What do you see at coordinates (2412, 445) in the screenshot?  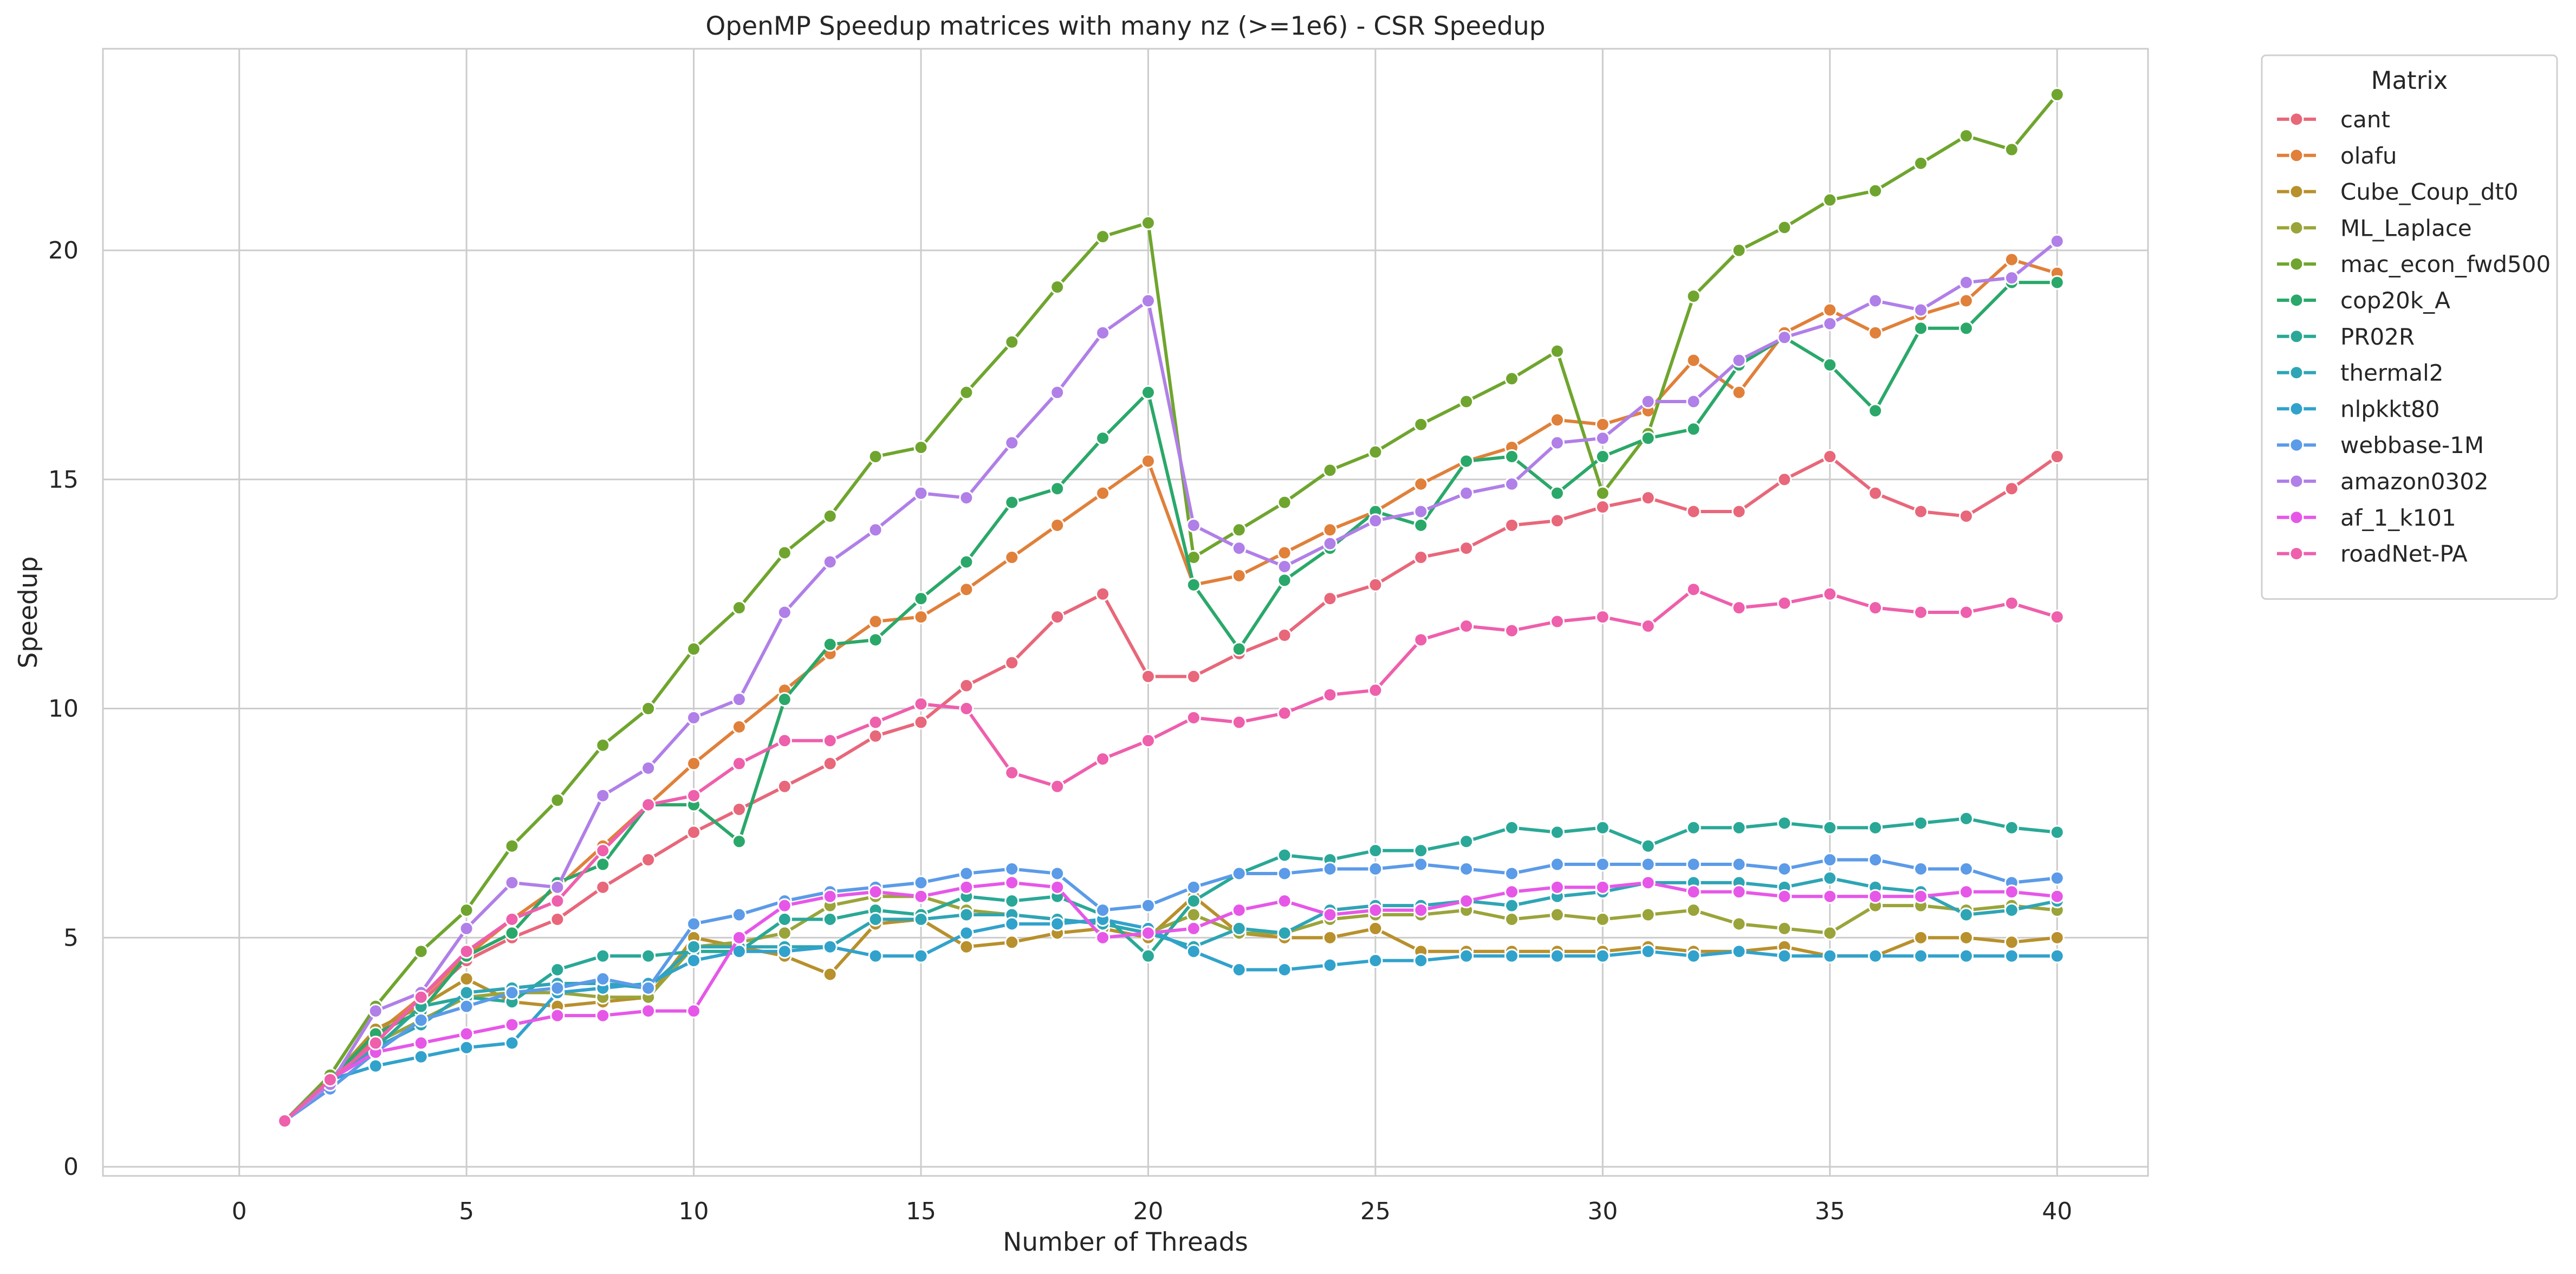 I see `legend-label: webbase-1M` at bounding box center [2412, 445].